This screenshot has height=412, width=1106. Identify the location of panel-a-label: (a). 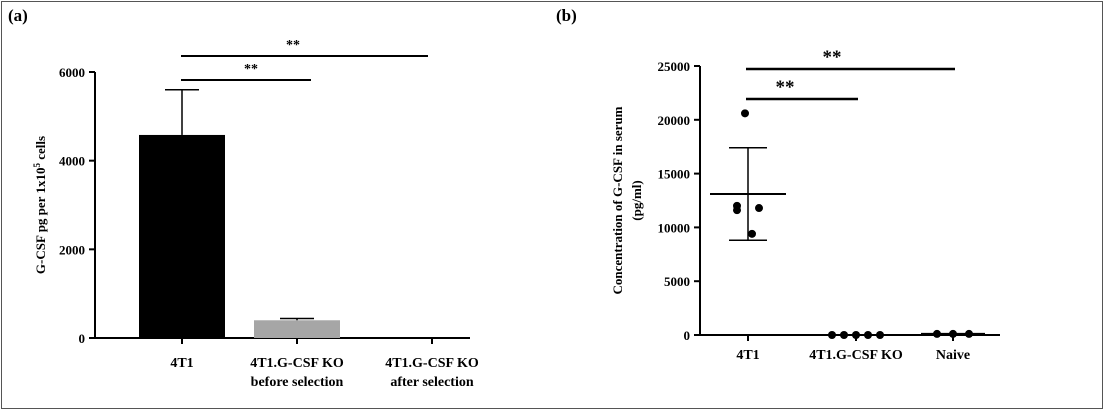
(18, 15).